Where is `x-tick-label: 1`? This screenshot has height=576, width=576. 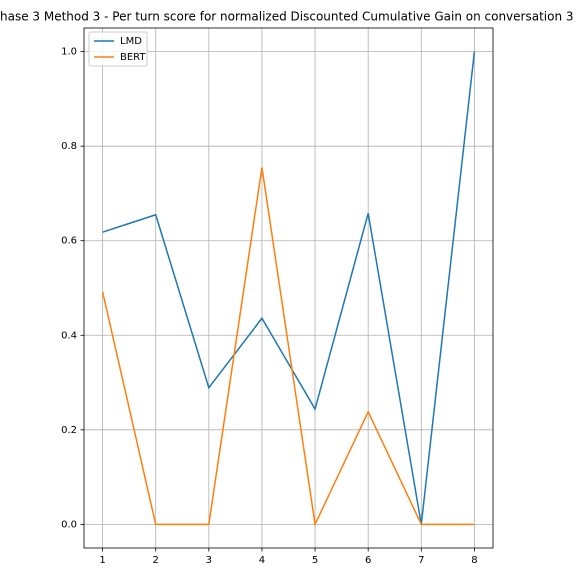
x-tick-label: 1 is located at coordinates (102, 560).